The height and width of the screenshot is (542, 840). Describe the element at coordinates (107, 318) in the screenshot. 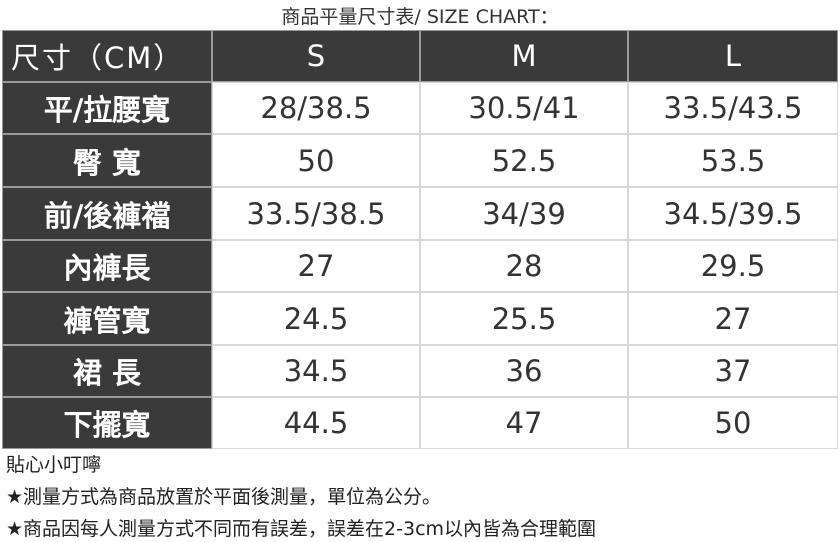

I see `row-label: 褲管寬` at that location.